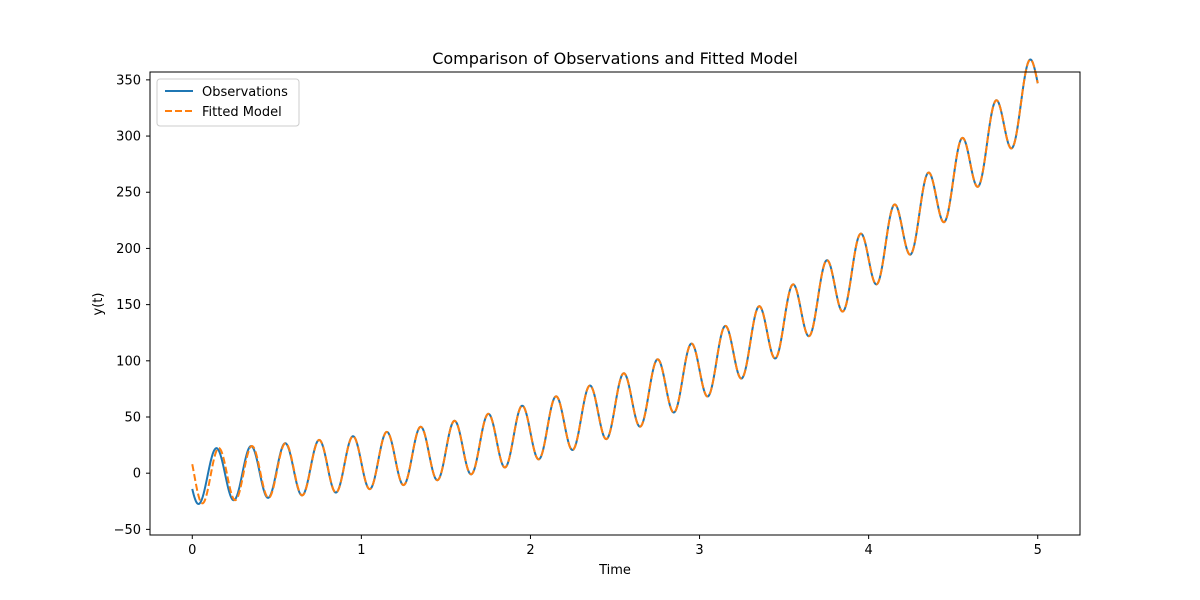 This screenshot has width=1200, height=600. What do you see at coordinates (137, 474) in the screenshot?
I see `y-tick-label: 0` at bounding box center [137, 474].